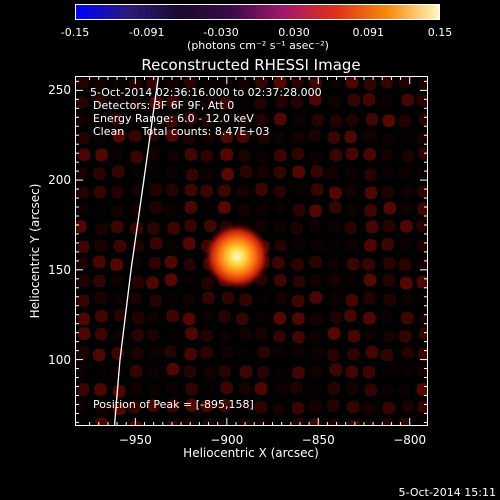  Describe the element at coordinates (75, 32) in the screenshot. I see `colorbar-tick-label: -0.15` at that location.